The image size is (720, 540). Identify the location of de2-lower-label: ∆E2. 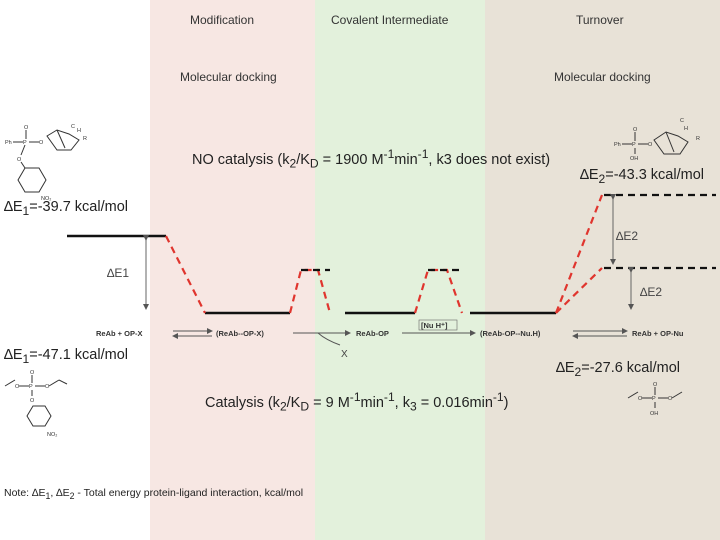
(651, 292).